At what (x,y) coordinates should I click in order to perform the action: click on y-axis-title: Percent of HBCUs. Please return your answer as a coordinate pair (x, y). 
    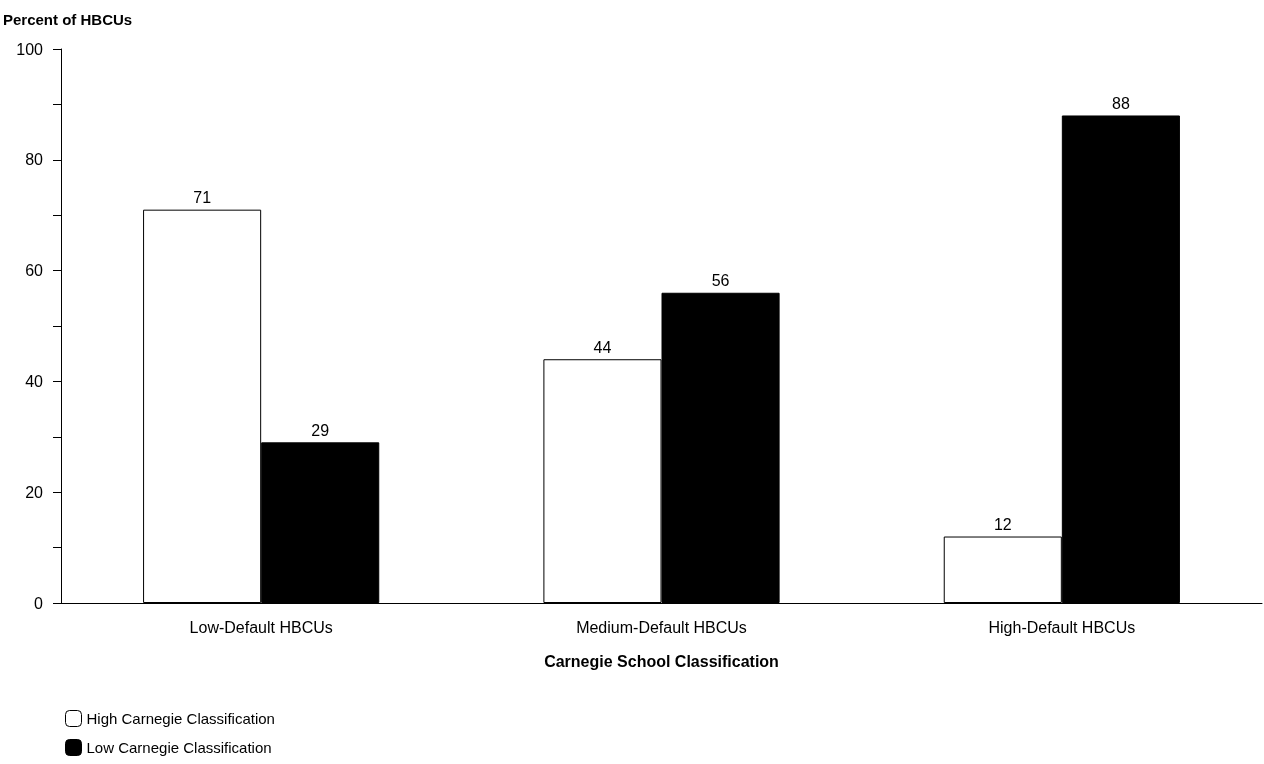
    Looking at the image, I should click on (68, 19).